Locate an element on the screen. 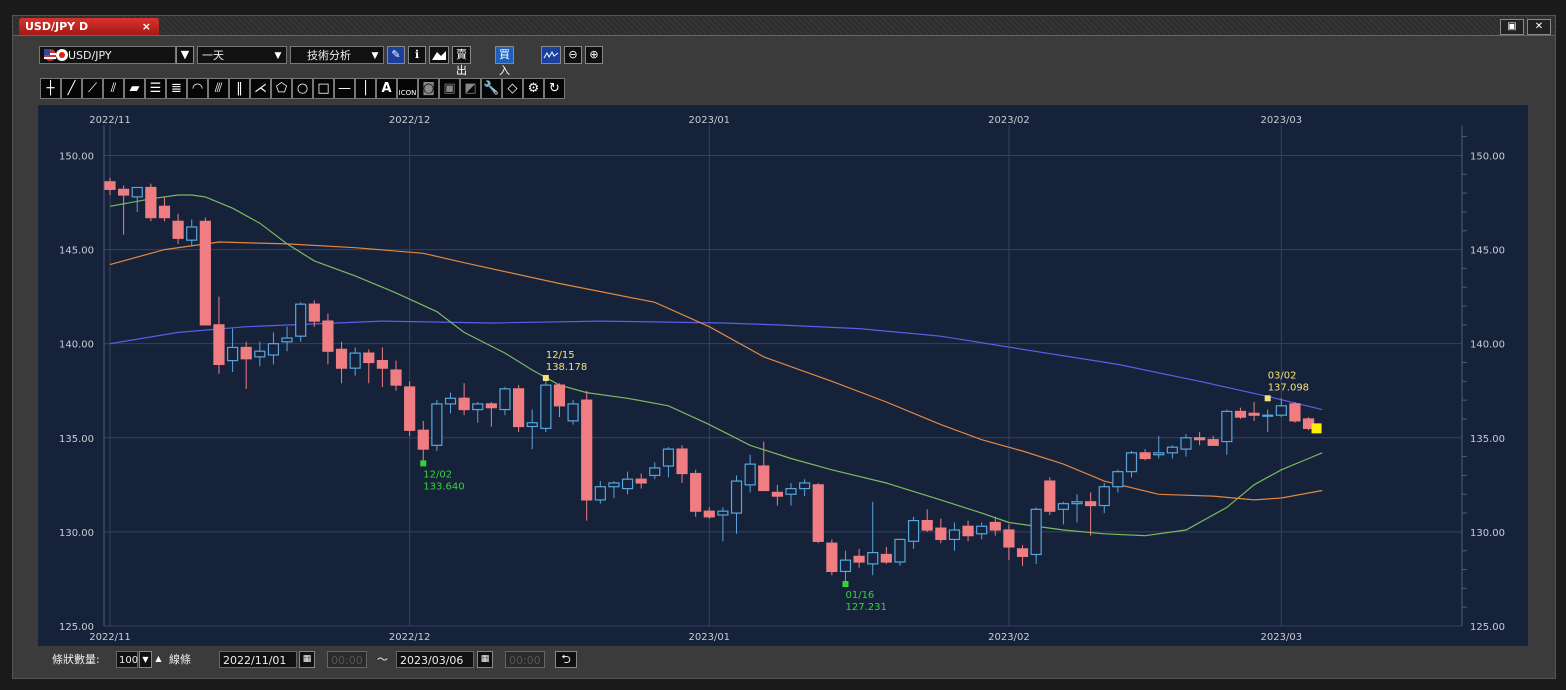 Image resolution: width=1566 pixels, height=690 pixels. symbol-select: USD/JPY is located at coordinates (107, 55).